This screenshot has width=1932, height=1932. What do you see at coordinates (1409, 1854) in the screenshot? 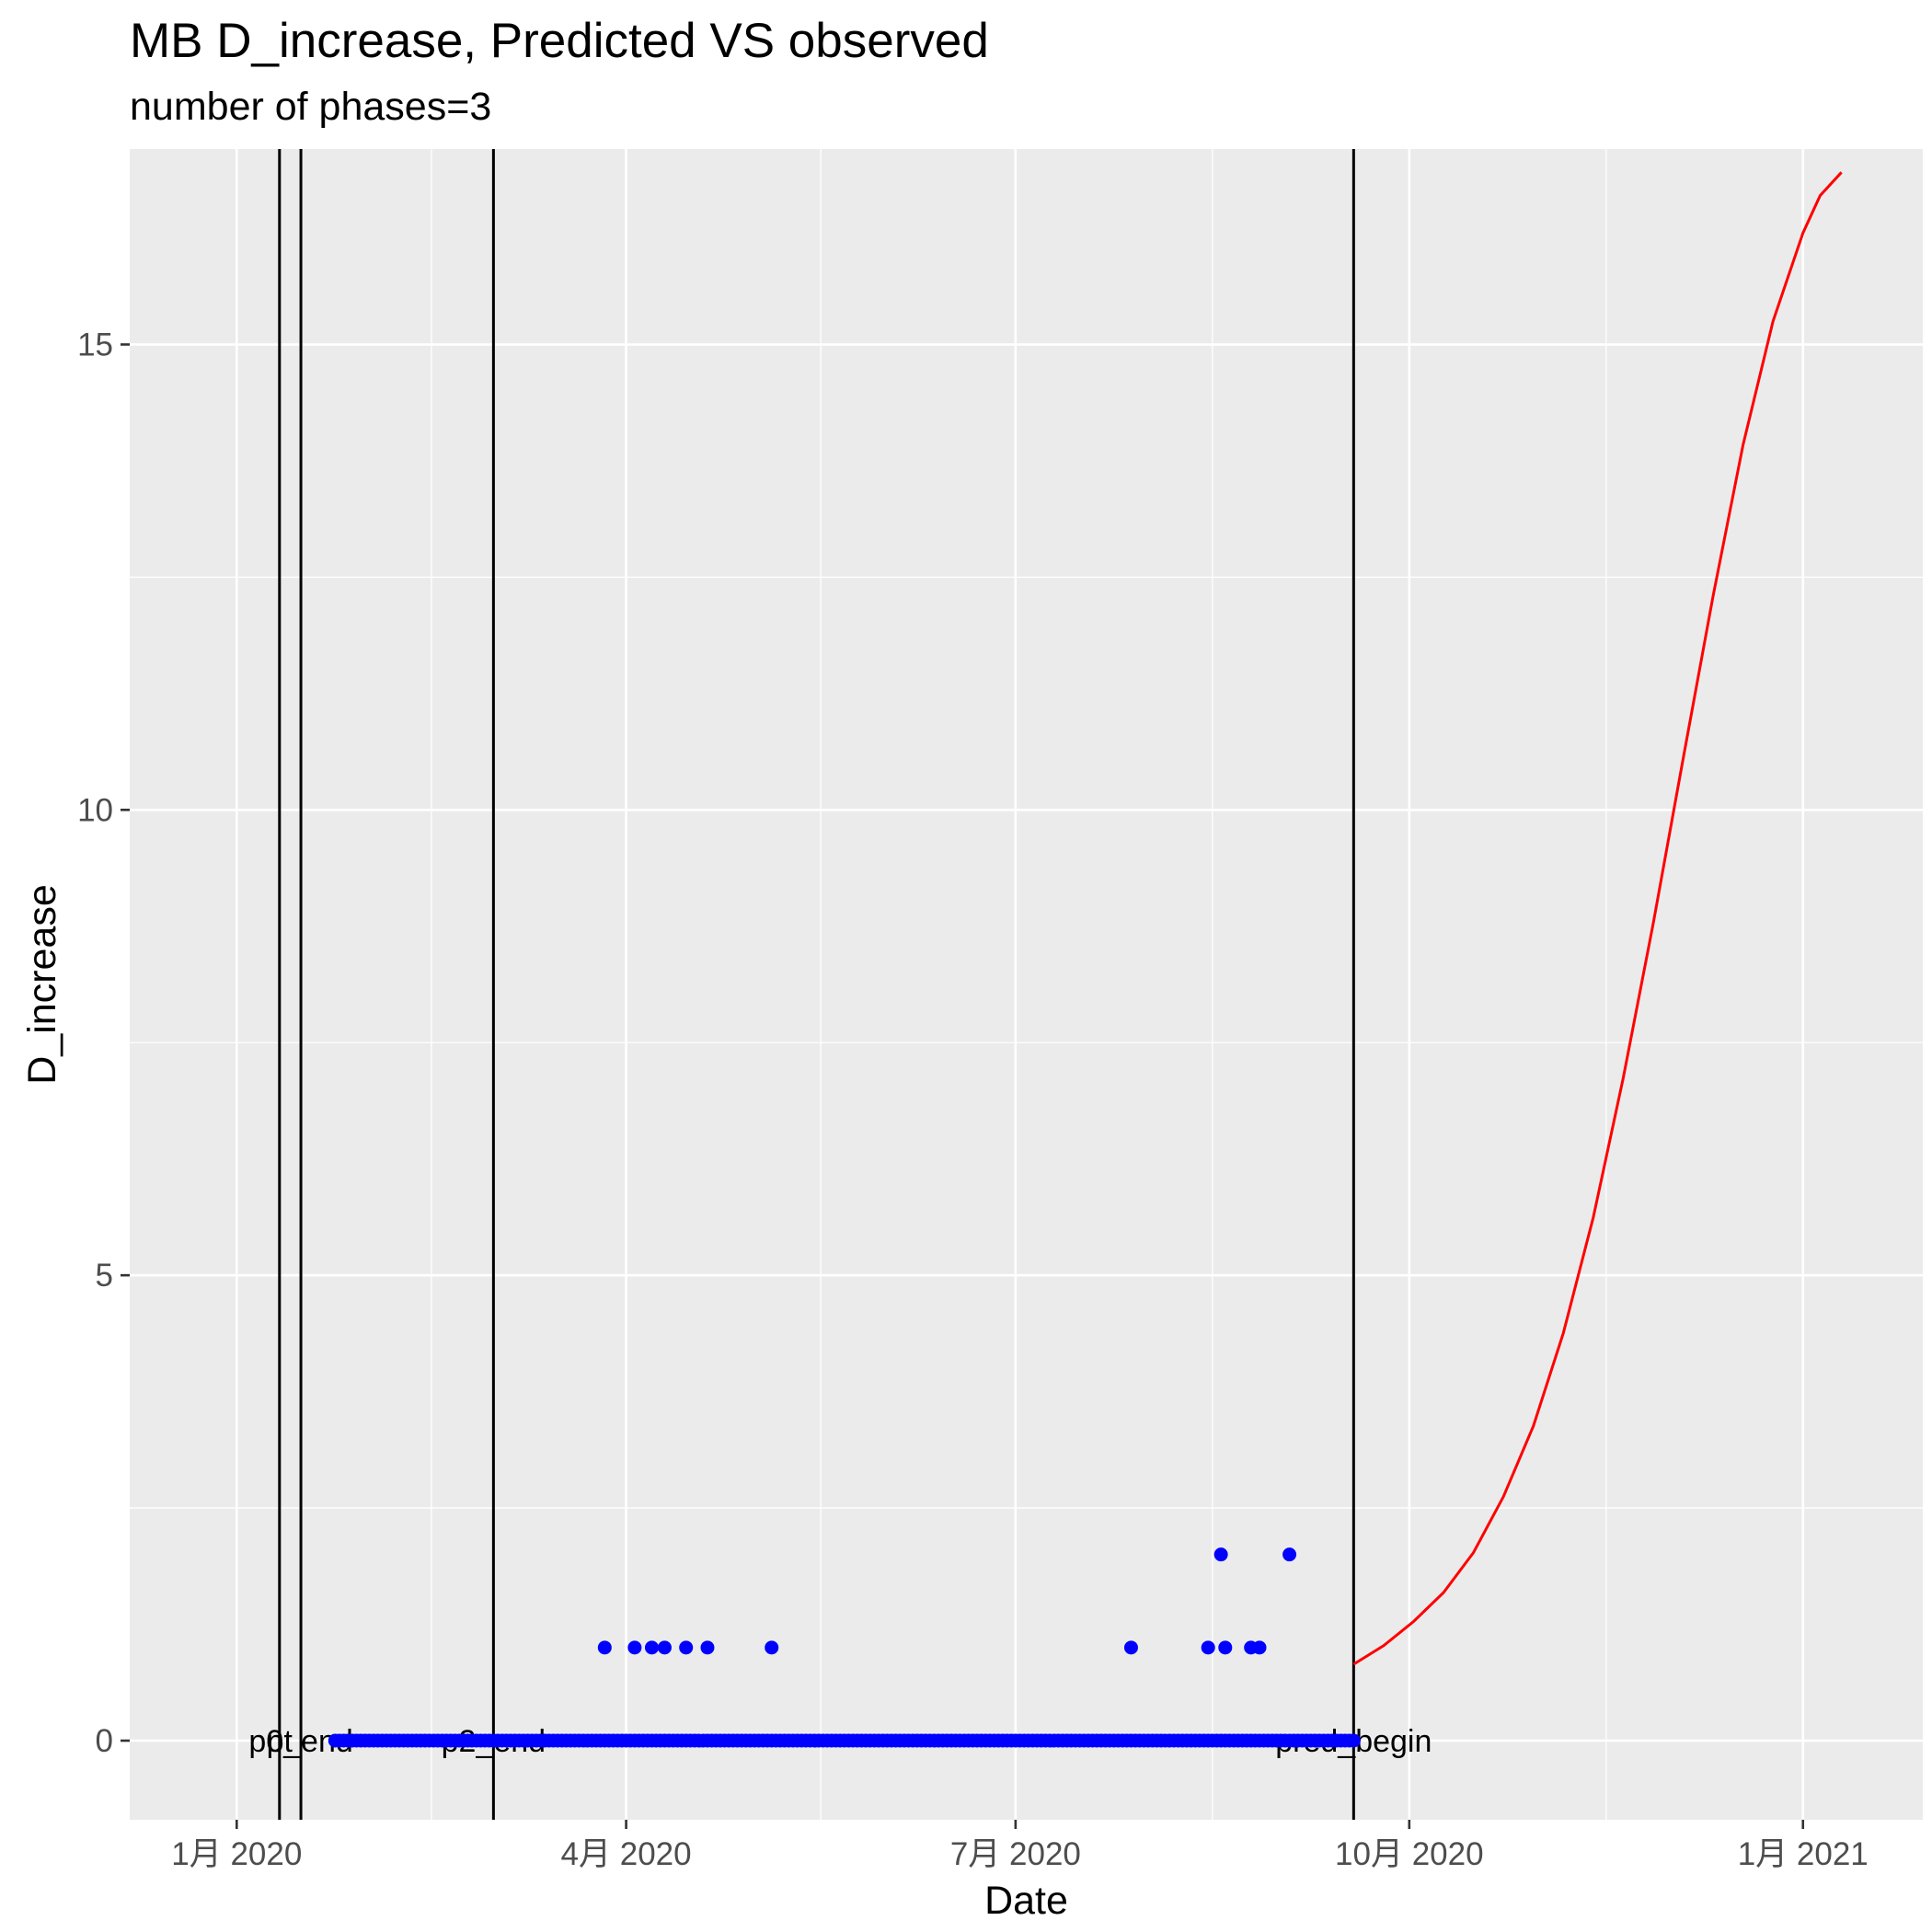
I see `x-tick-label: 10月 2020` at bounding box center [1409, 1854].